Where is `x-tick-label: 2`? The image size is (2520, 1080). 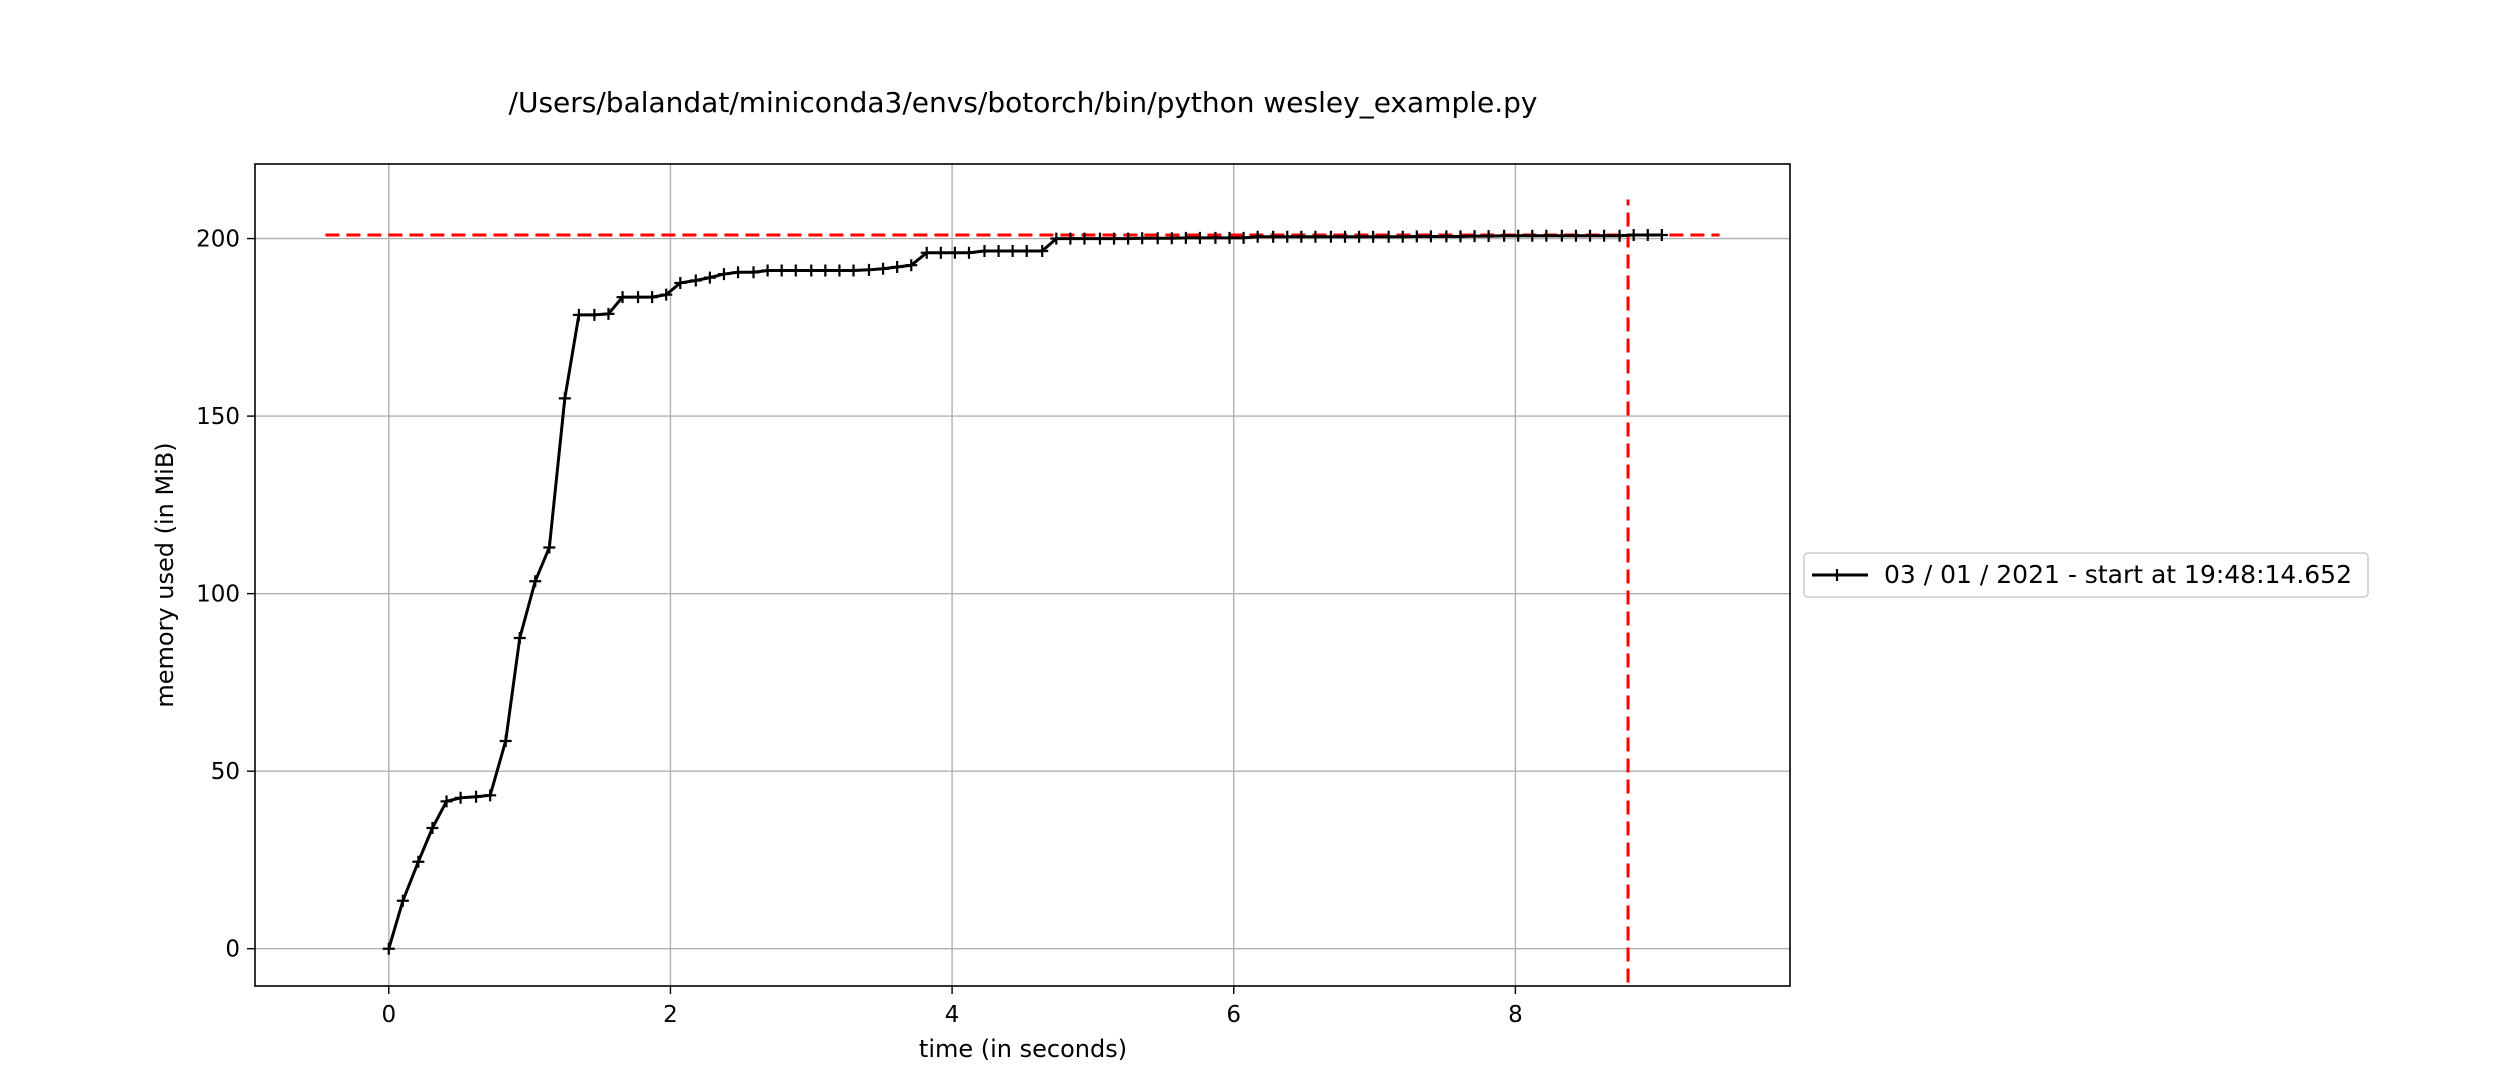
x-tick-label: 2 is located at coordinates (670, 1015).